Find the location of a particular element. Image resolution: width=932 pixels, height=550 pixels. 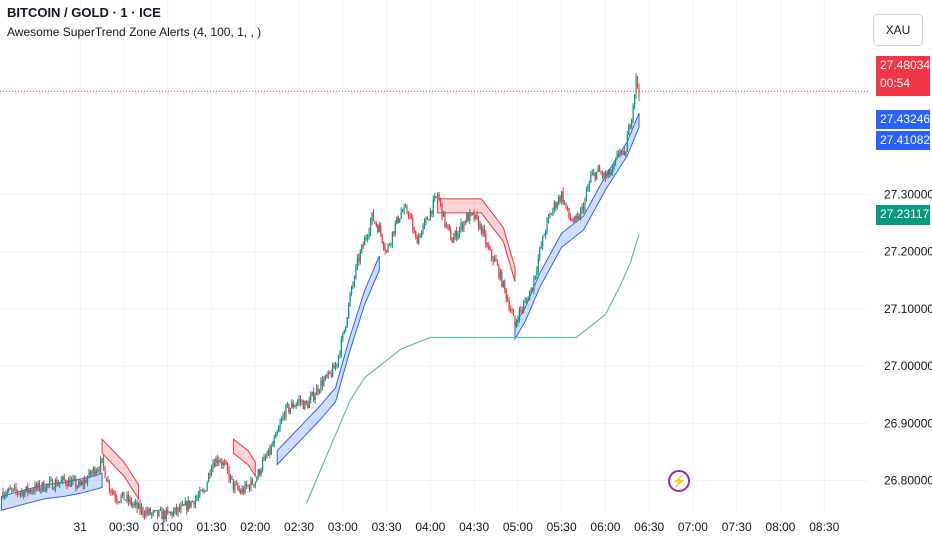

symbol-title: BITCOIN / GOLD · 1 · ICE is located at coordinates (84, 12).